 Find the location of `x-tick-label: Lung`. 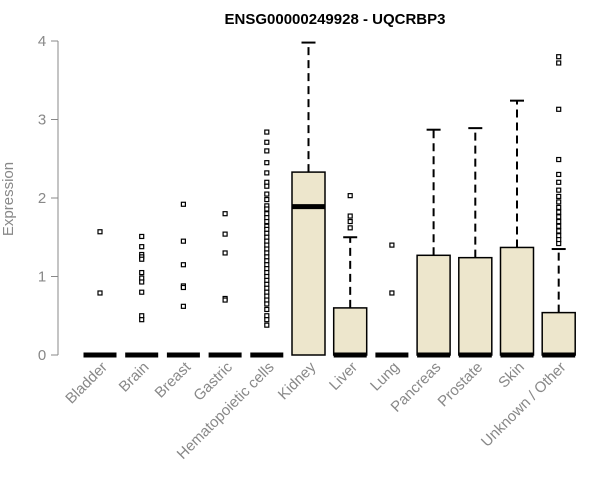

x-tick-label: Lung is located at coordinates (385, 377).